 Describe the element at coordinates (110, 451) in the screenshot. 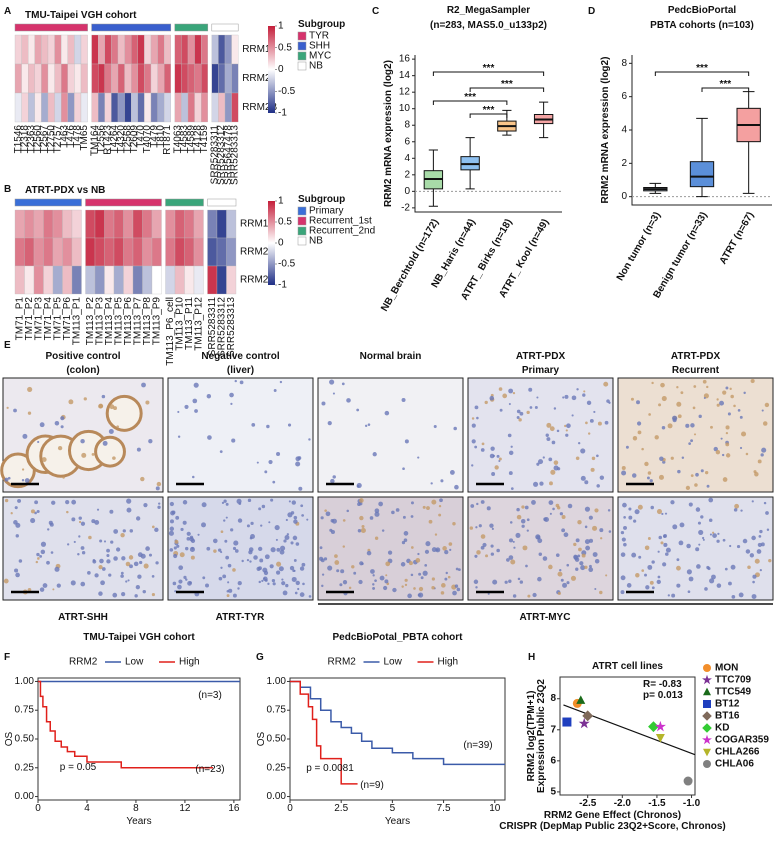

I see `ihc-gland` at that location.